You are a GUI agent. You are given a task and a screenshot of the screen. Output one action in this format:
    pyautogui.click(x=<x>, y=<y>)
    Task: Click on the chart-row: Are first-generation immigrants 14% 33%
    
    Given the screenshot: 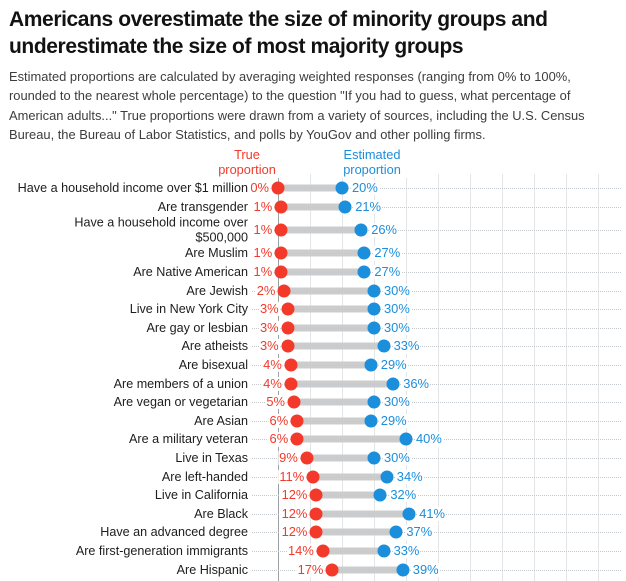 What is the action you would take?
    pyautogui.click(x=313, y=551)
    